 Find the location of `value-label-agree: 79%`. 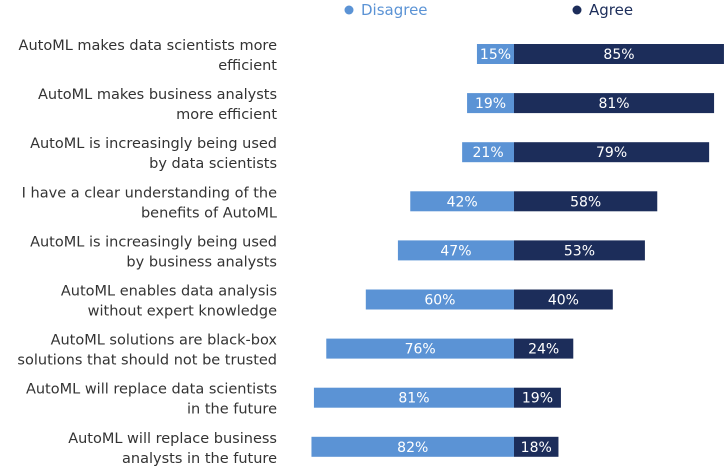

value-label-agree: 79% is located at coordinates (611, 153).